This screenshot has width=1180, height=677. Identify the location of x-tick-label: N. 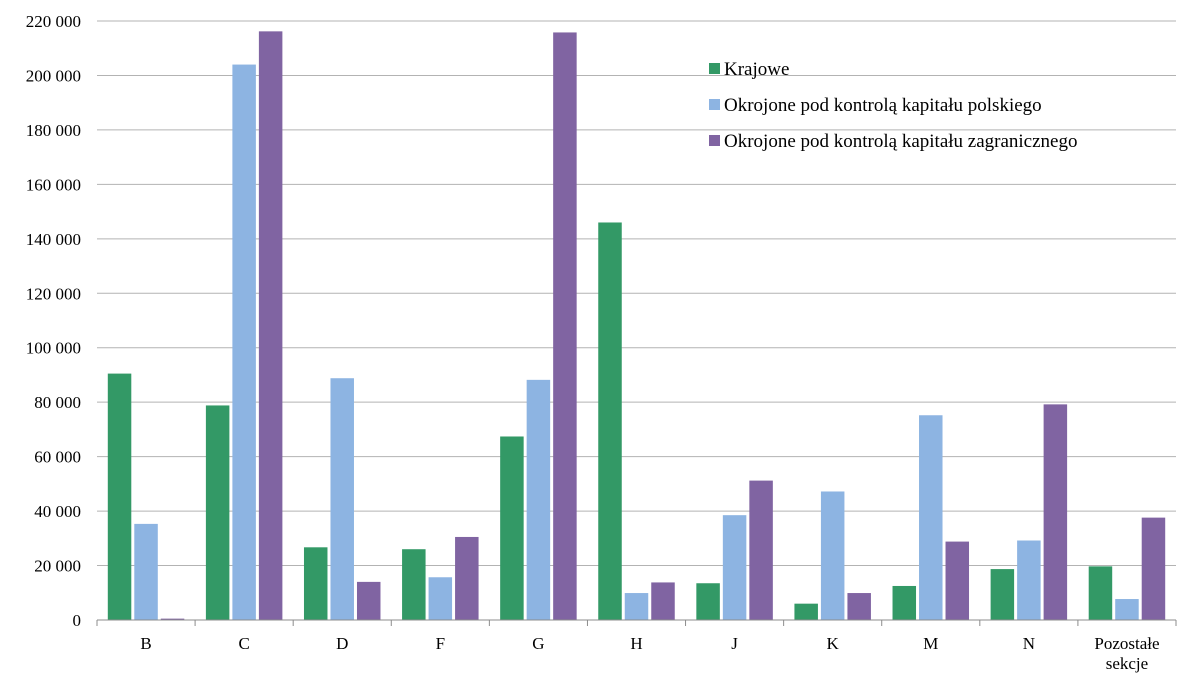
(1029, 643).